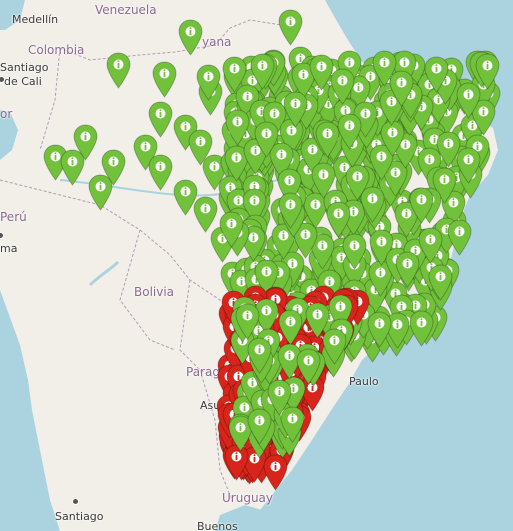 The height and width of the screenshot is (531, 513). I want to click on city-label-santiago-de-cali-1: Santiago, so click(24, 67).